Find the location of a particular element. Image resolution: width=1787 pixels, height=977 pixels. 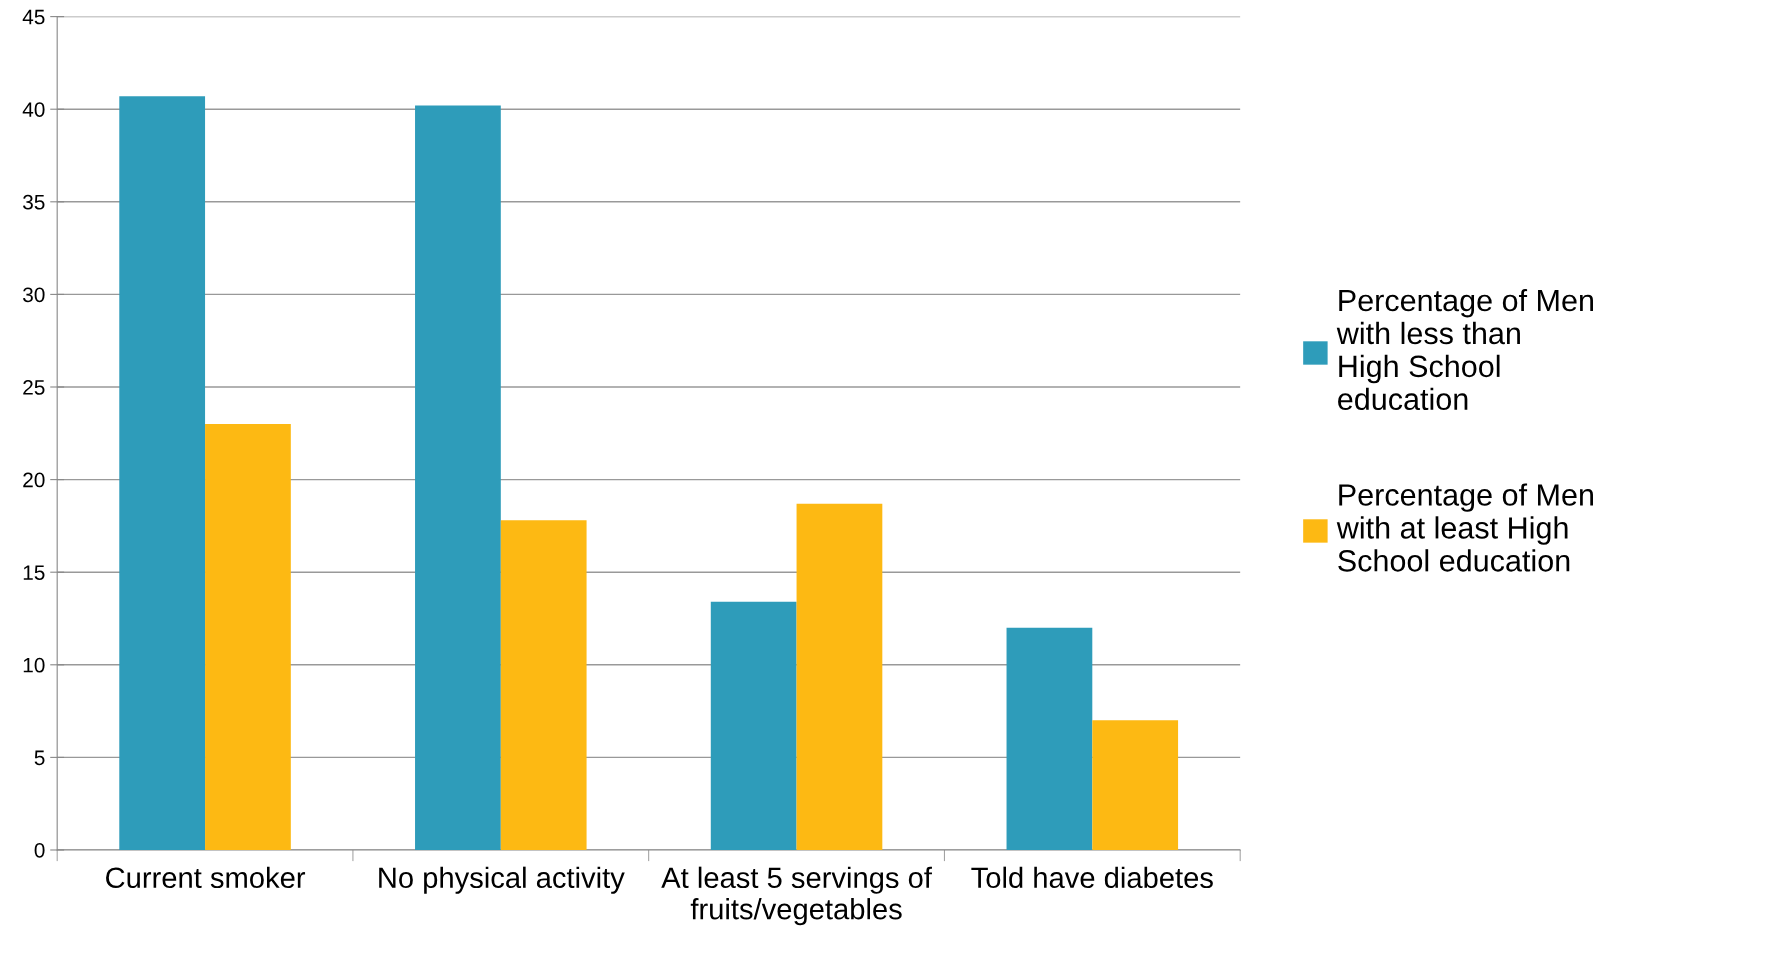

y-tick-label: 30 is located at coordinates (34, 295).